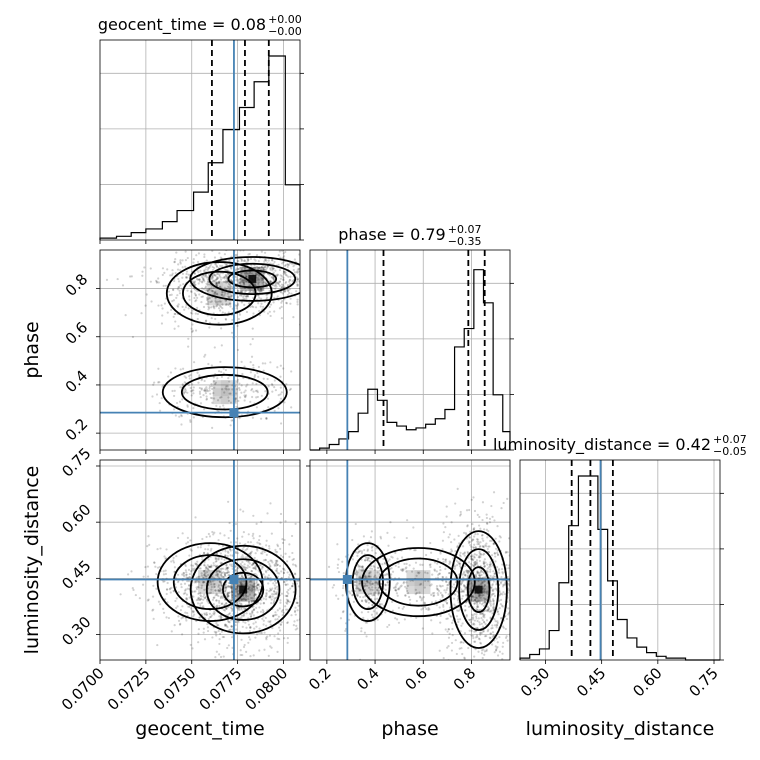 This screenshot has width=760, height=760. What do you see at coordinates (647, 682) in the screenshot?
I see `x-tick-label: 0.60` at bounding box center [647, 682].